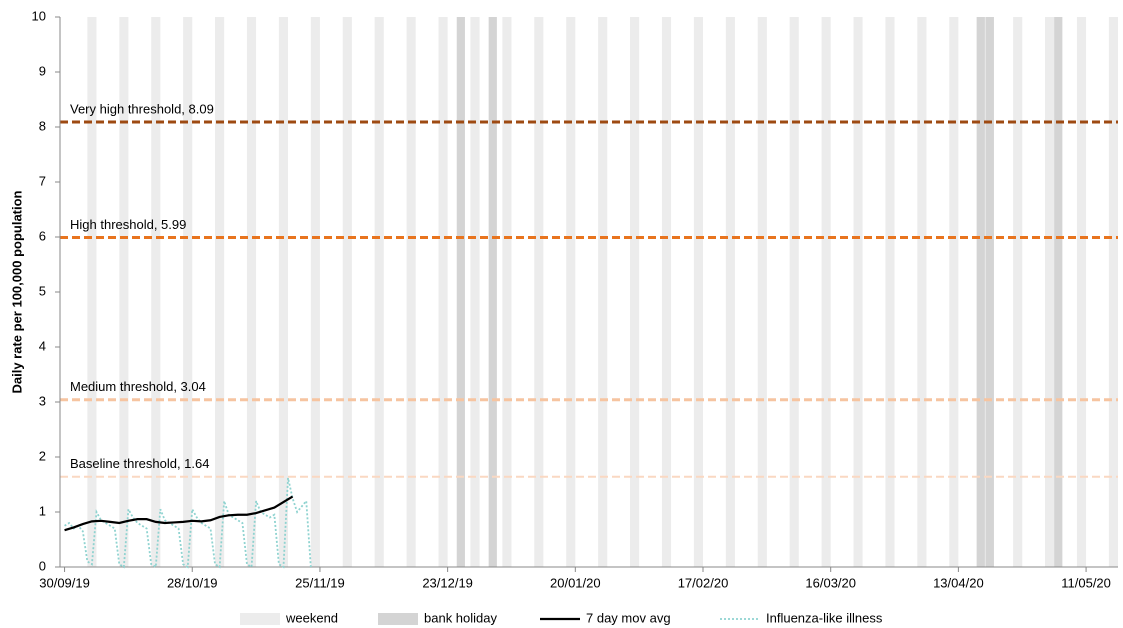 The height and width of the screenshot is (628, 1123). I want to click on y-tick-label: 10, so click(39, 15).